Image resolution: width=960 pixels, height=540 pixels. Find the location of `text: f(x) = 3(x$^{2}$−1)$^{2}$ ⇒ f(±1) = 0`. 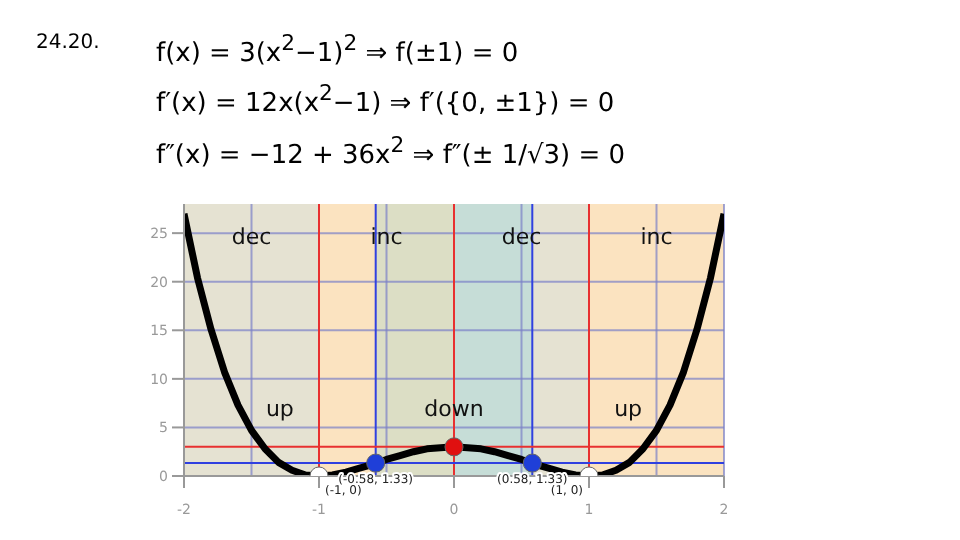

text: f(x) = 3(x$^{2}$−1)$^{2}$ ⇒ f(±1) = 0 is located at coordinates (338, 50).